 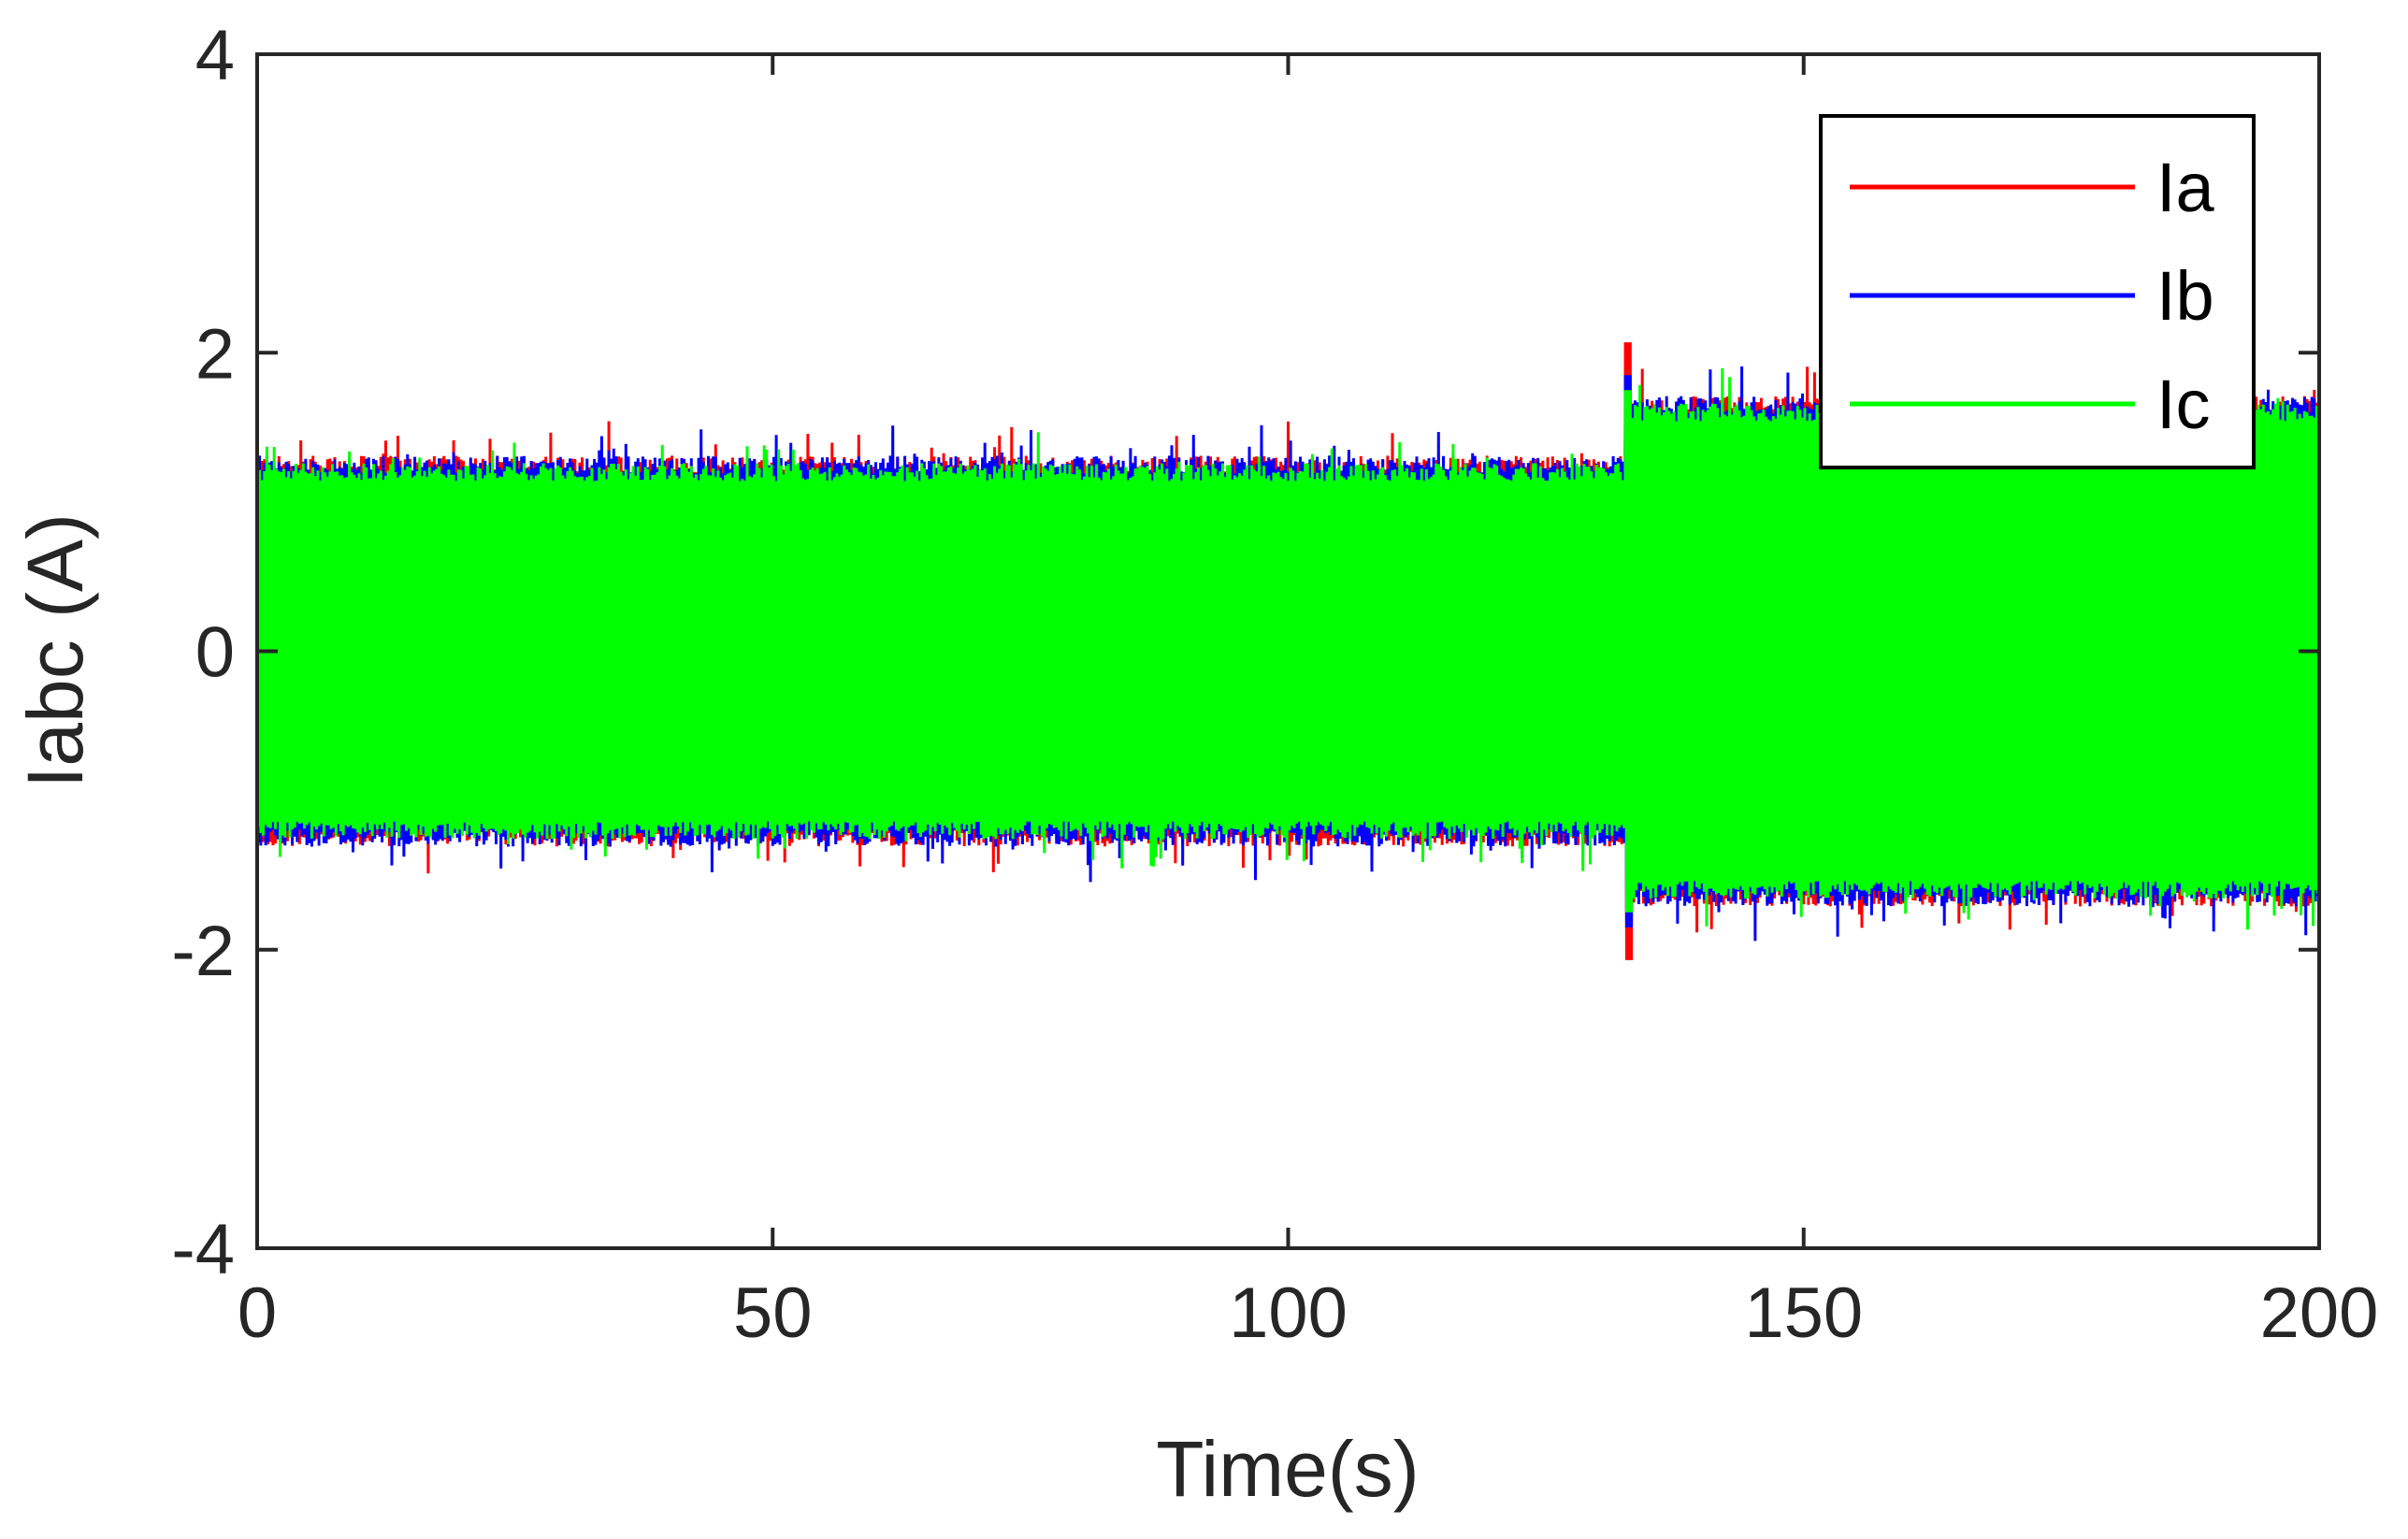 What do you see at coordinates (2319, 1313) in the screenshot?
I see `x-tick-label: 200` at bounding box center [2319, 1313].